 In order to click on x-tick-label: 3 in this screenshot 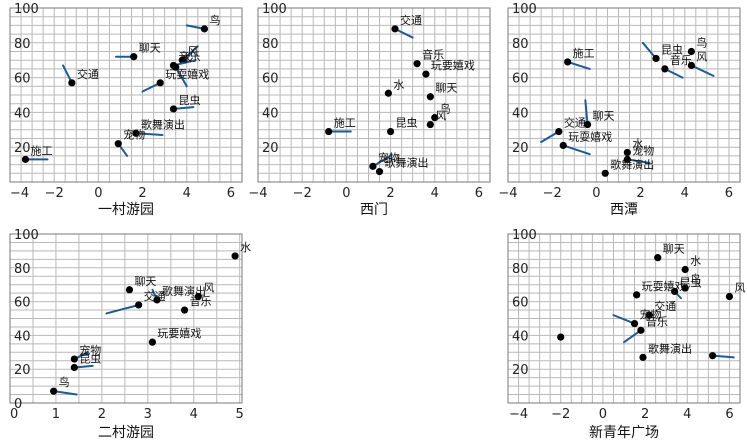, I will do `click(148, 414)`.